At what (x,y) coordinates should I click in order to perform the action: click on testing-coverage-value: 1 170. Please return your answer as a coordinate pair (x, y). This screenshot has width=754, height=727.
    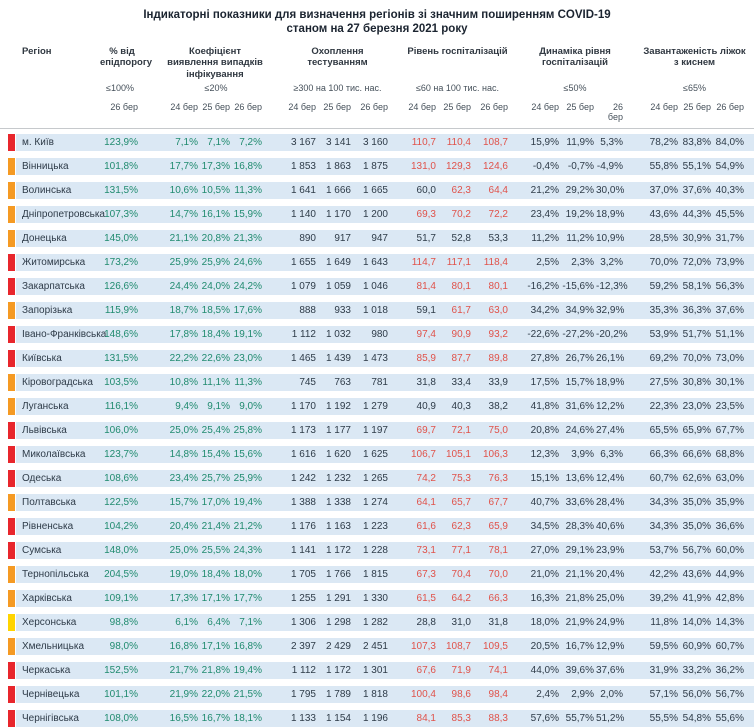
    Looking at the image, I should click on (338, 214).